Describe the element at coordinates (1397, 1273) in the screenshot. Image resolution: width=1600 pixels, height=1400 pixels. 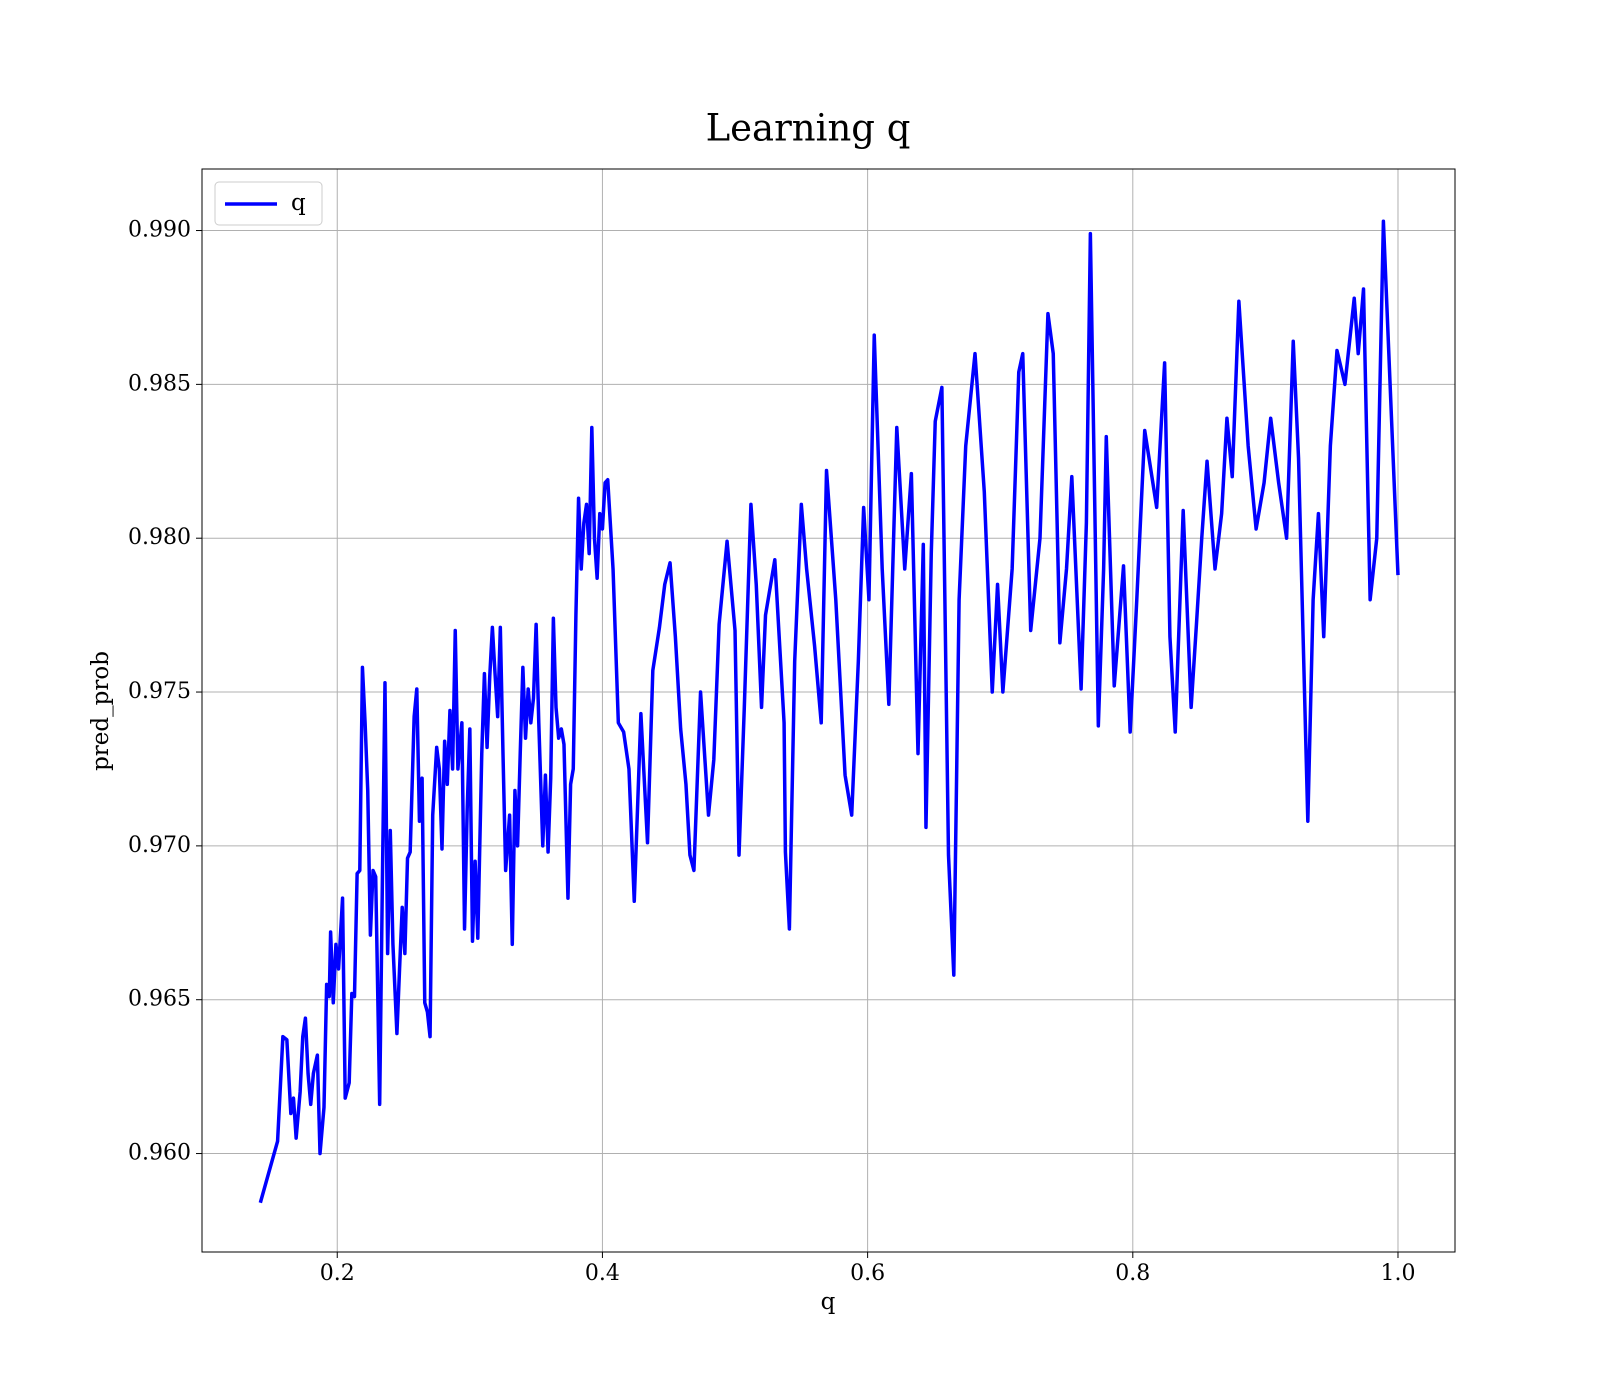
I see `x-tick-label: 1.0` at that location.